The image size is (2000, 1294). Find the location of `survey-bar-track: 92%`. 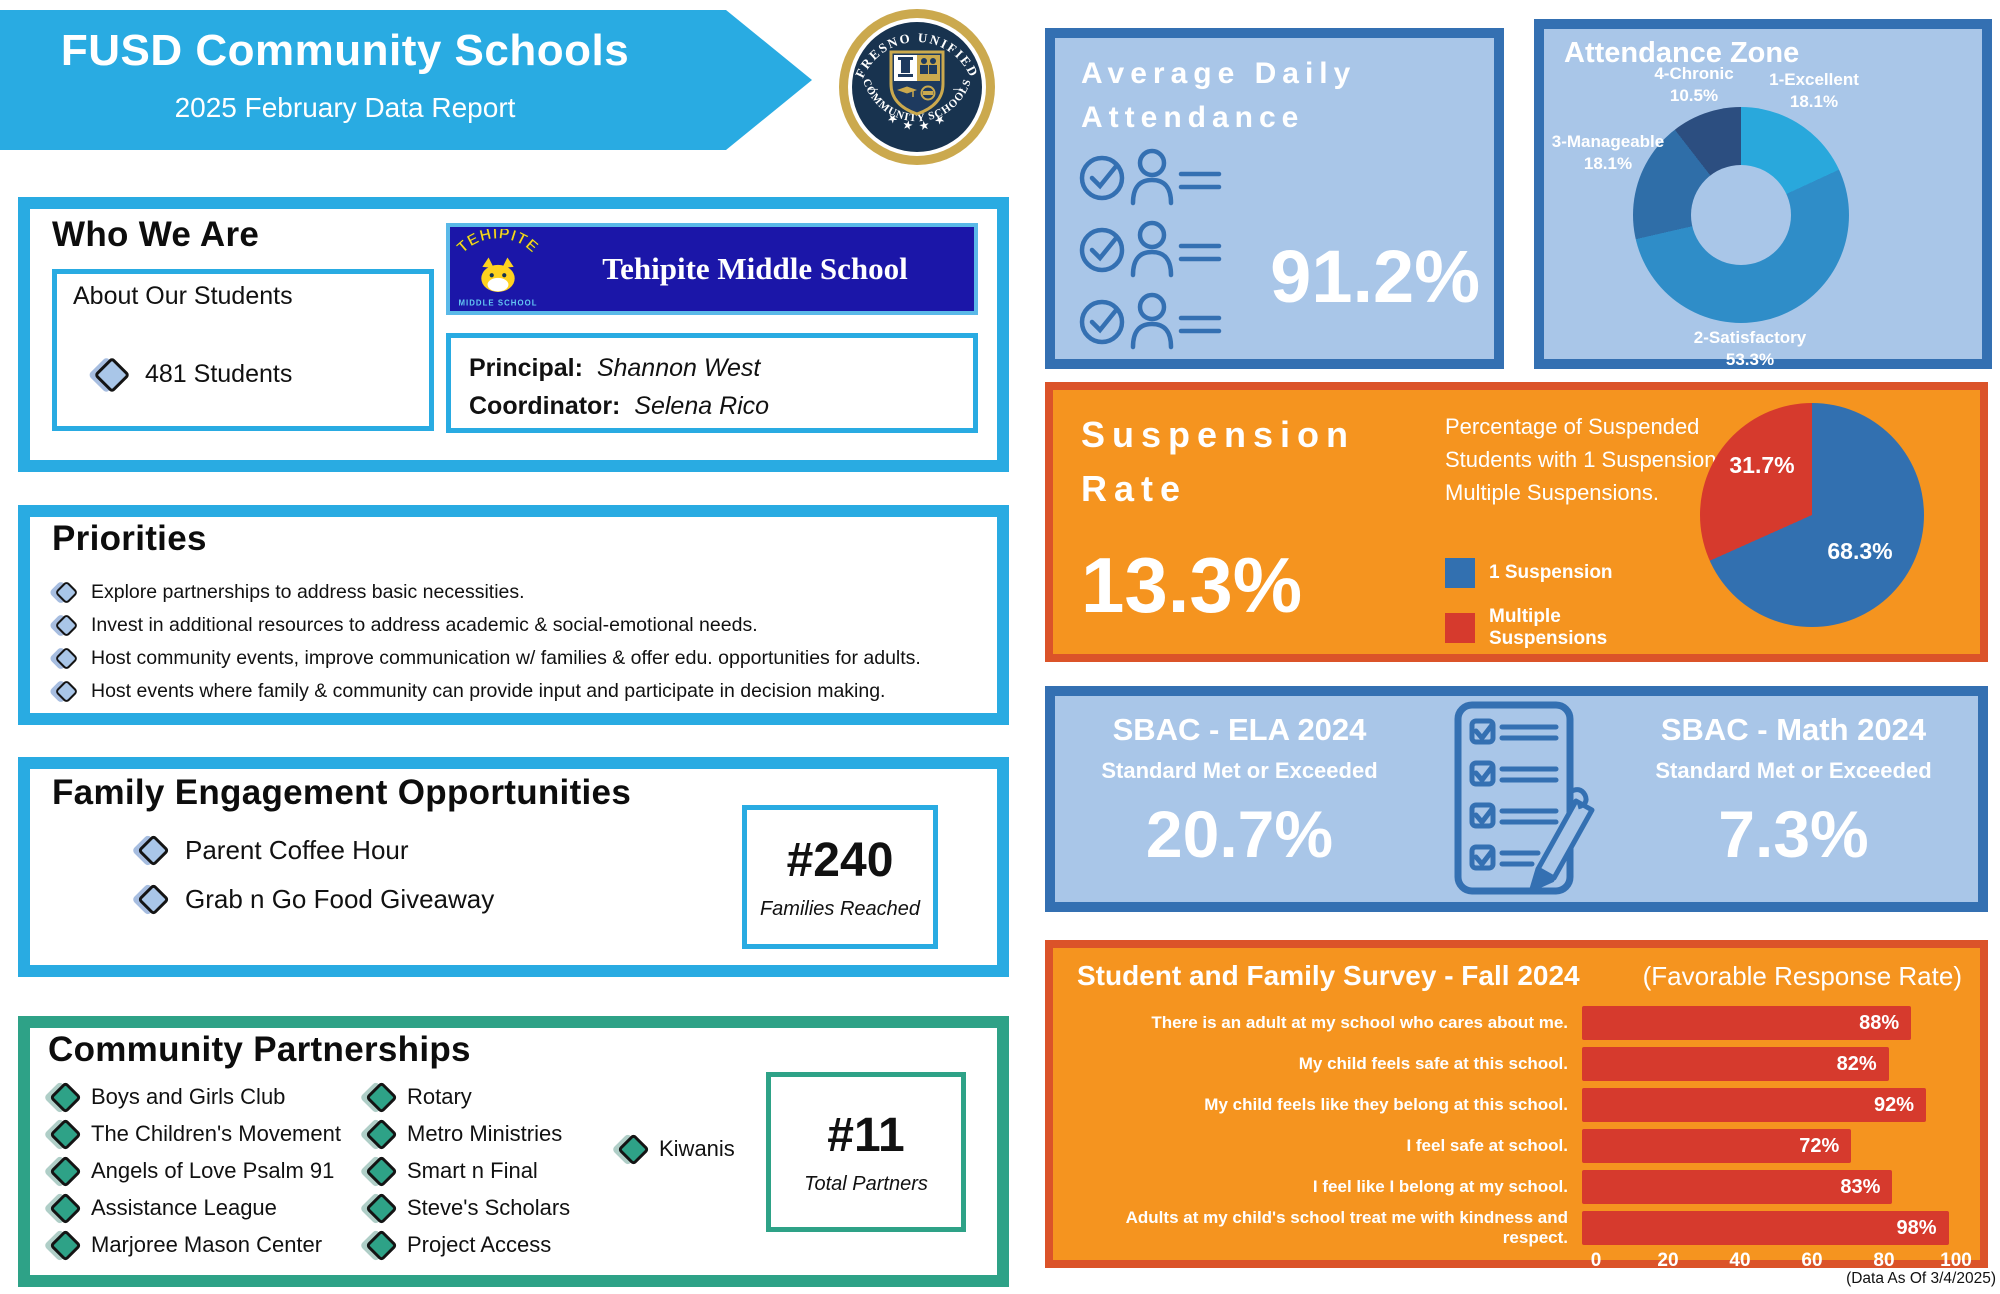

survey-bar-track: 92% is located at coordinates (1769, 1105).